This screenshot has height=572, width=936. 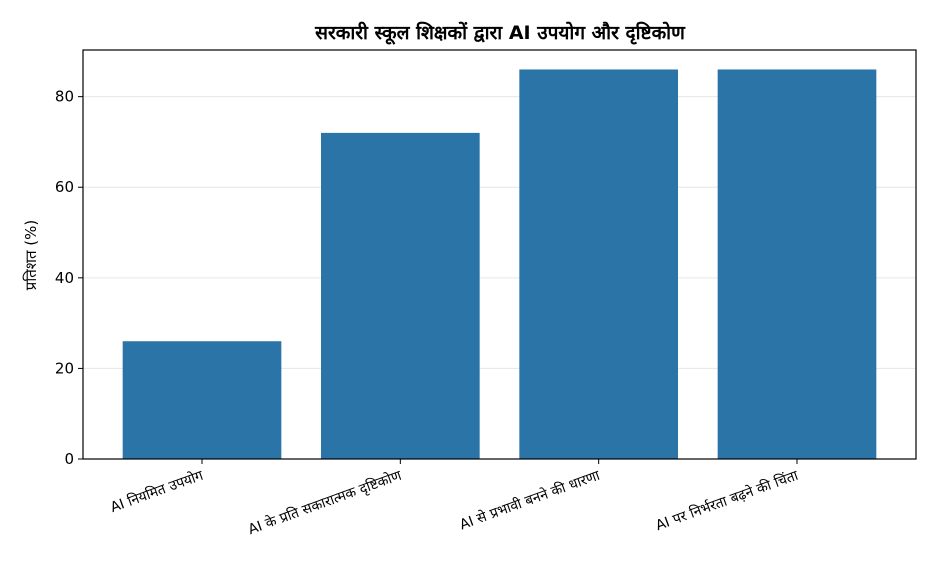 What do you see at coordinates (31, 255) in the screenshot?
I see `y-axis-label: प्रतिशत (%)` at bounding box center [31, 255].